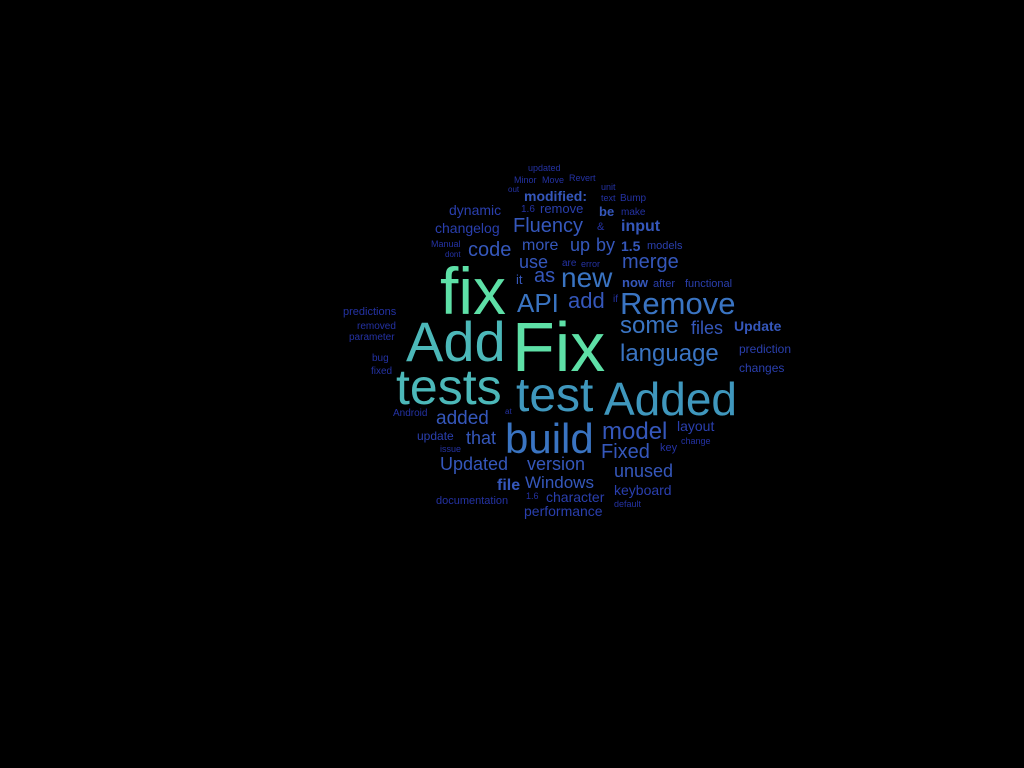  Describe the element at coordinates (569, 263) in the screenshot. I see `word-are: are` at that location.